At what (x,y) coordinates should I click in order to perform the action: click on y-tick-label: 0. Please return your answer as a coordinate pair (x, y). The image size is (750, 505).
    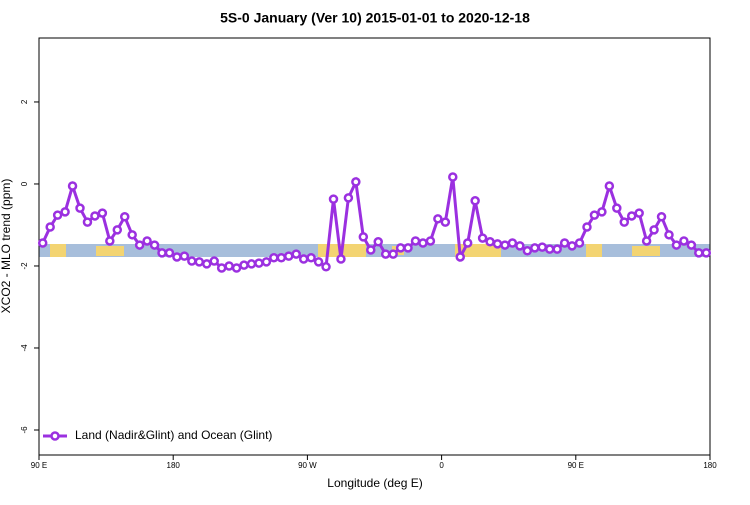
    Looking at the image, I should click on (24, 183).